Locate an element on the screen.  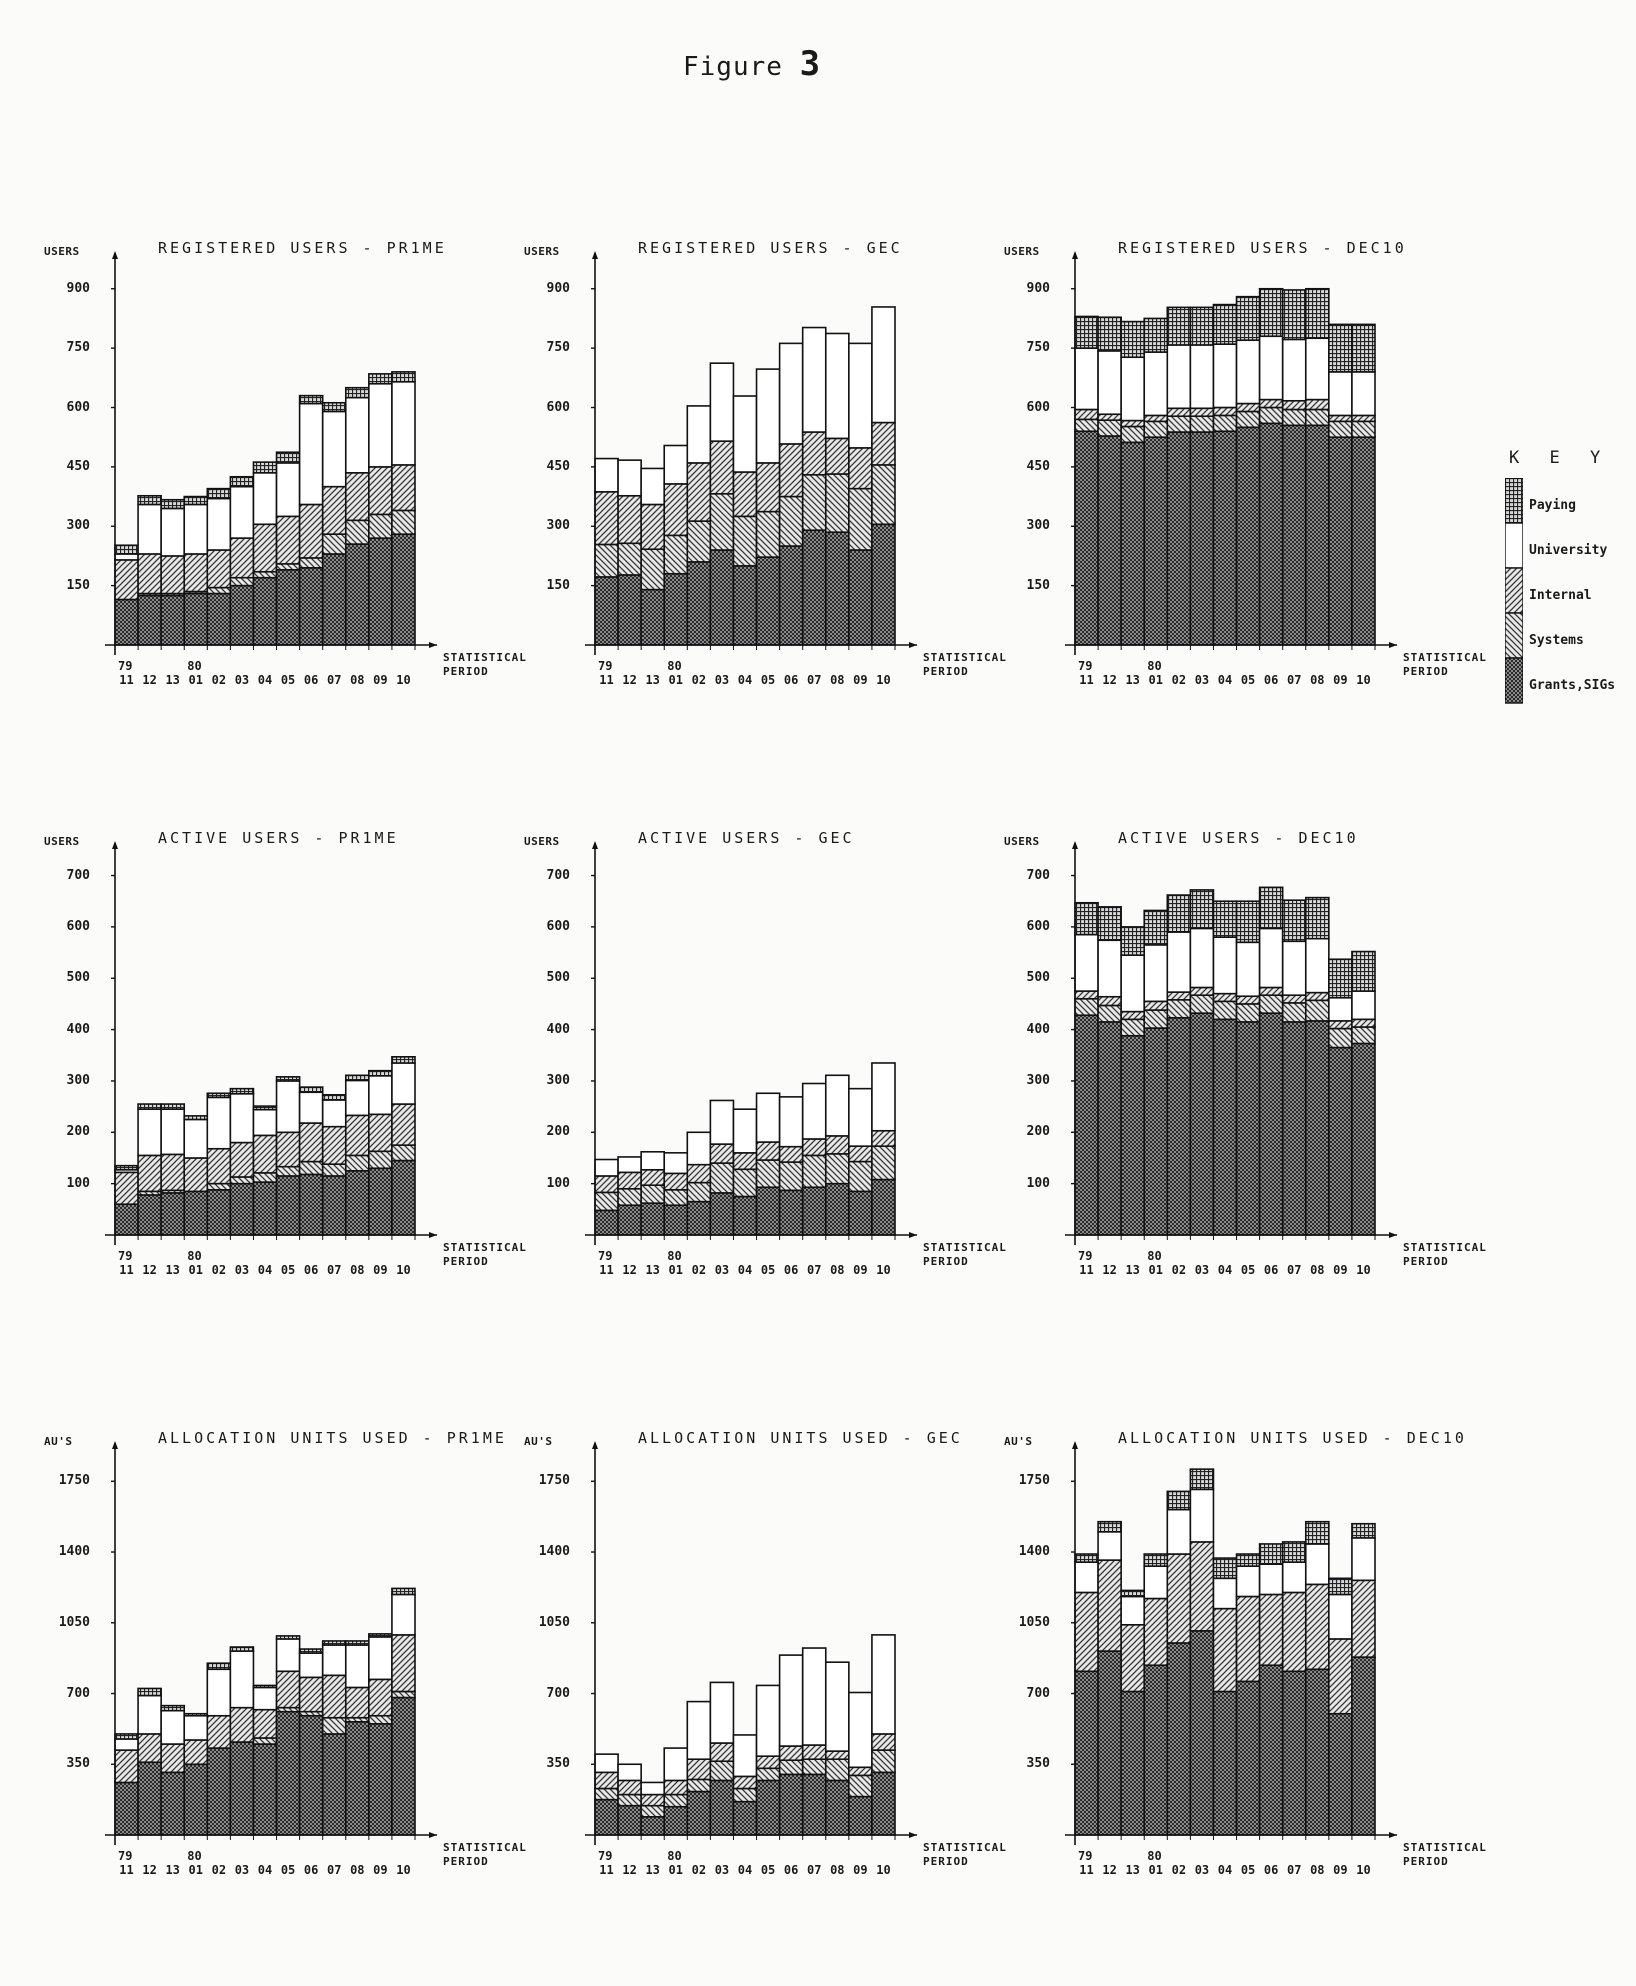
y-tick-label: 450 is located at coordinates (558, 466).